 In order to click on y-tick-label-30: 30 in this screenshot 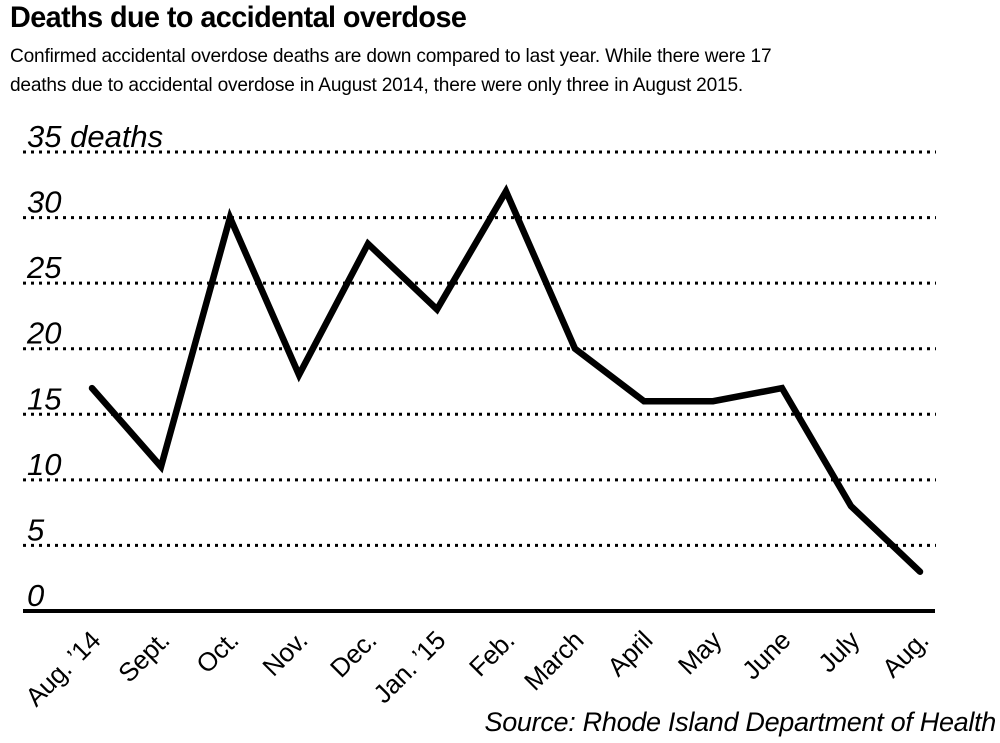, I will do `click(44, 202)`.